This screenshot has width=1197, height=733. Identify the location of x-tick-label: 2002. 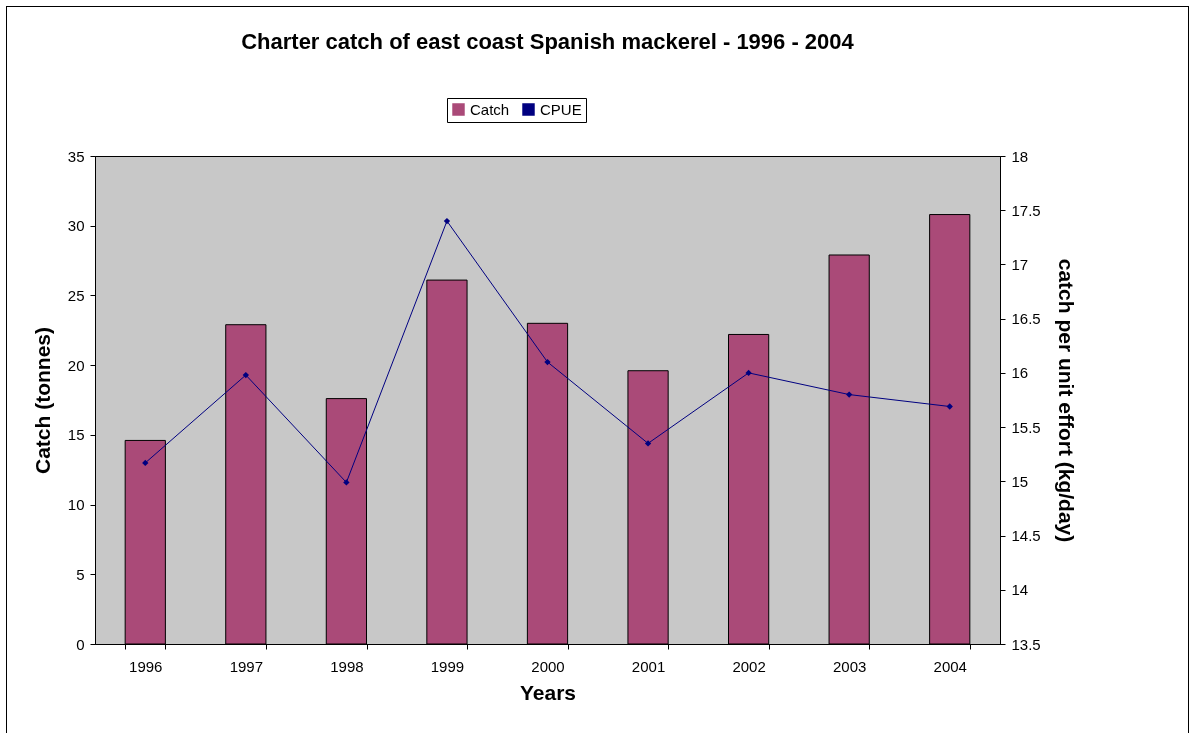
(749, 666).